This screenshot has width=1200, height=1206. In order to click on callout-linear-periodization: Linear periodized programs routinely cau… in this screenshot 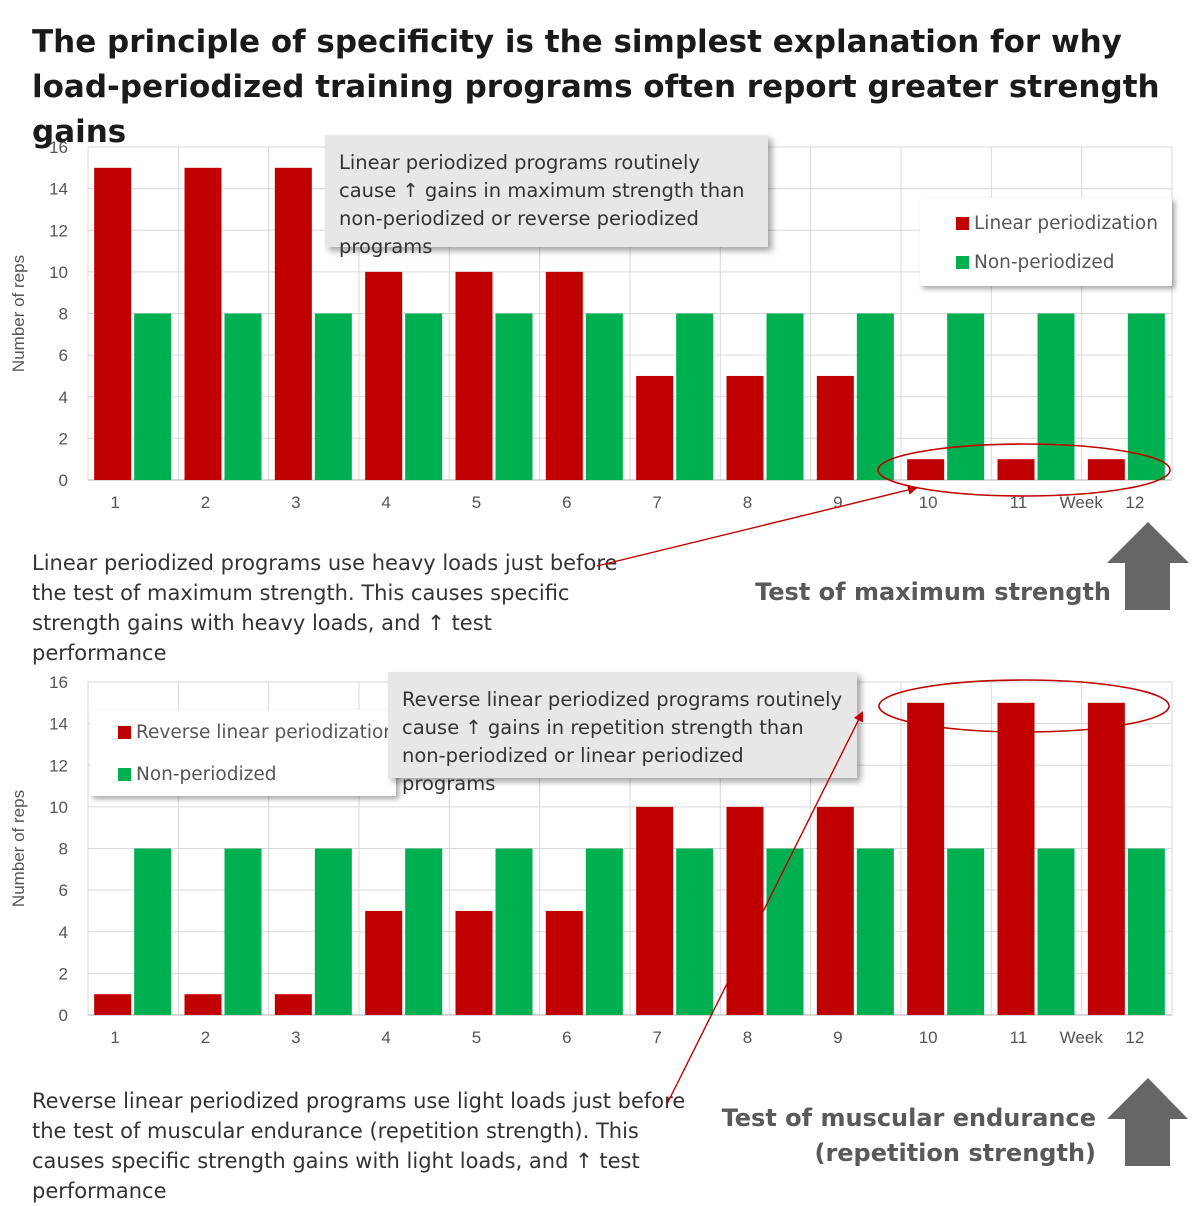, I will do `click(546, 196)`.